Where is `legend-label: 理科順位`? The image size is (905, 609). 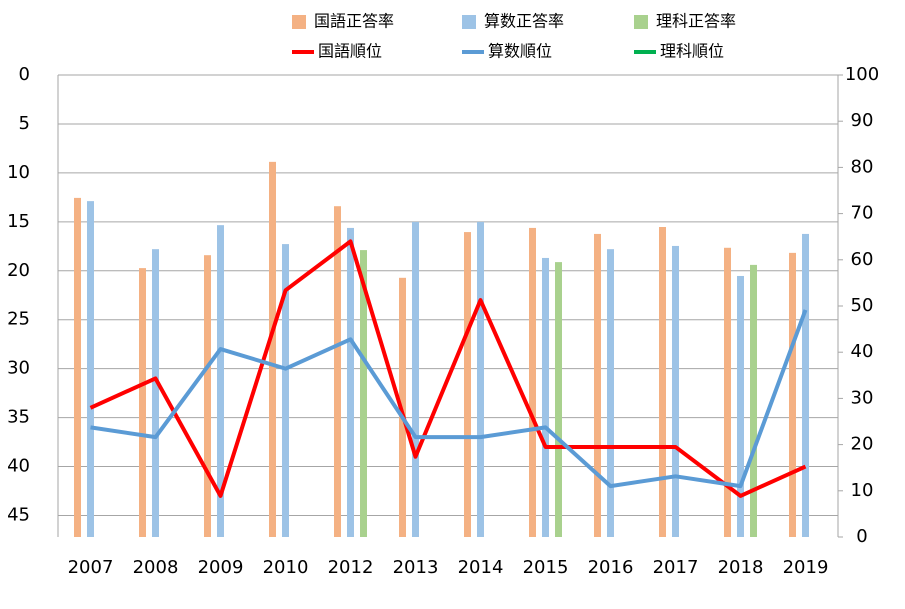
legend-label: 理科順位 is located at coordinates (692, 51).